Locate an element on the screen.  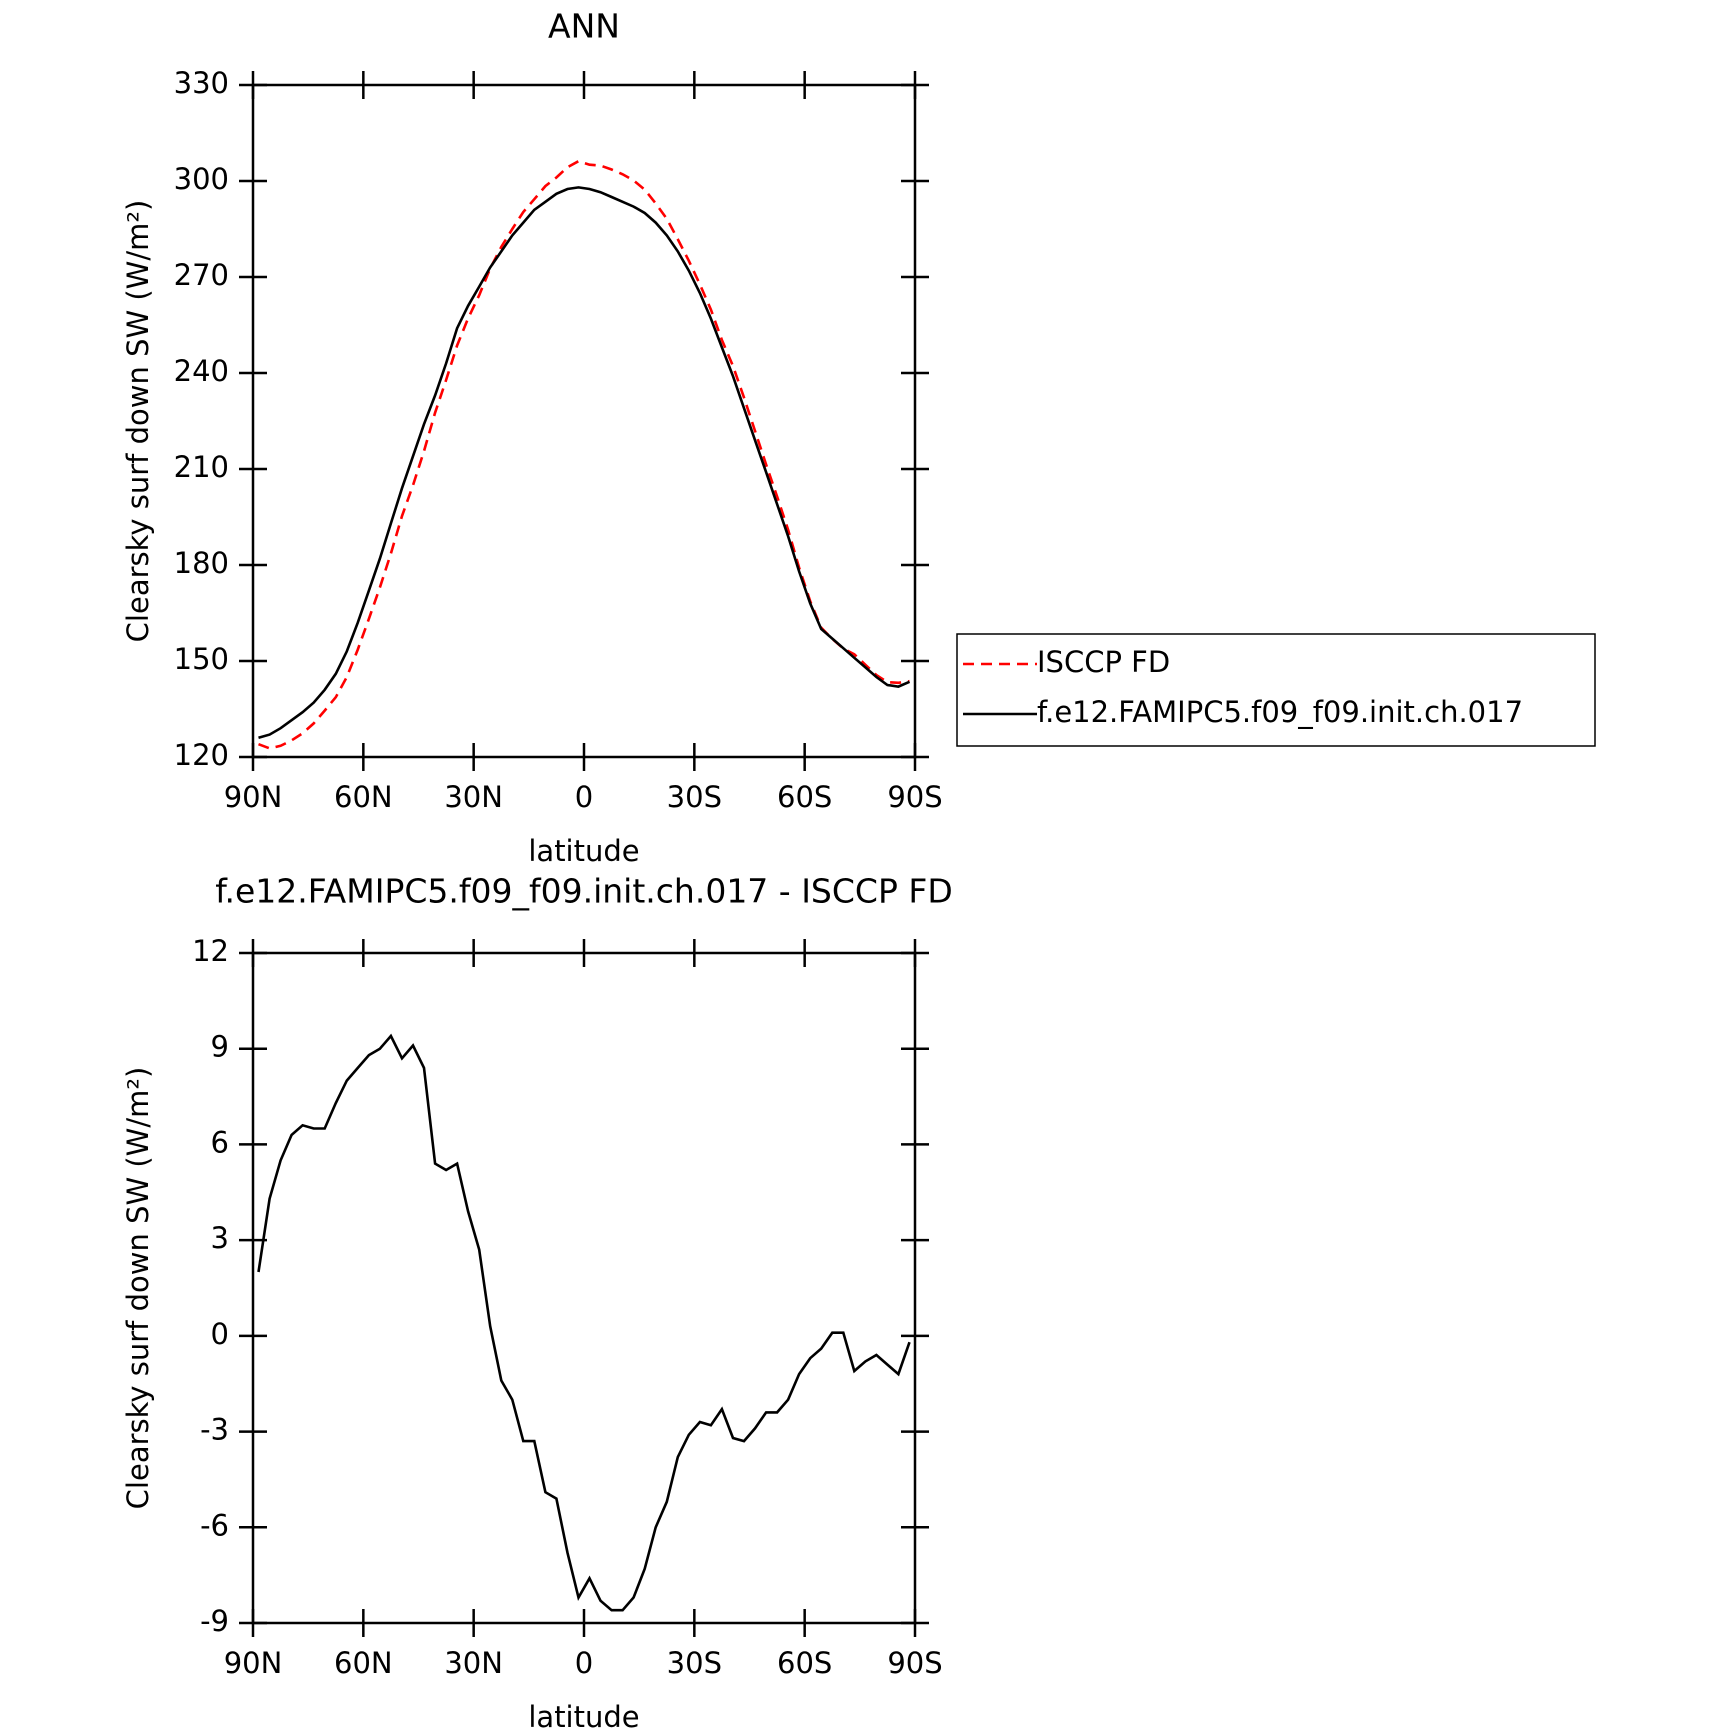
legend-box is located at coordinates (1276, 690).